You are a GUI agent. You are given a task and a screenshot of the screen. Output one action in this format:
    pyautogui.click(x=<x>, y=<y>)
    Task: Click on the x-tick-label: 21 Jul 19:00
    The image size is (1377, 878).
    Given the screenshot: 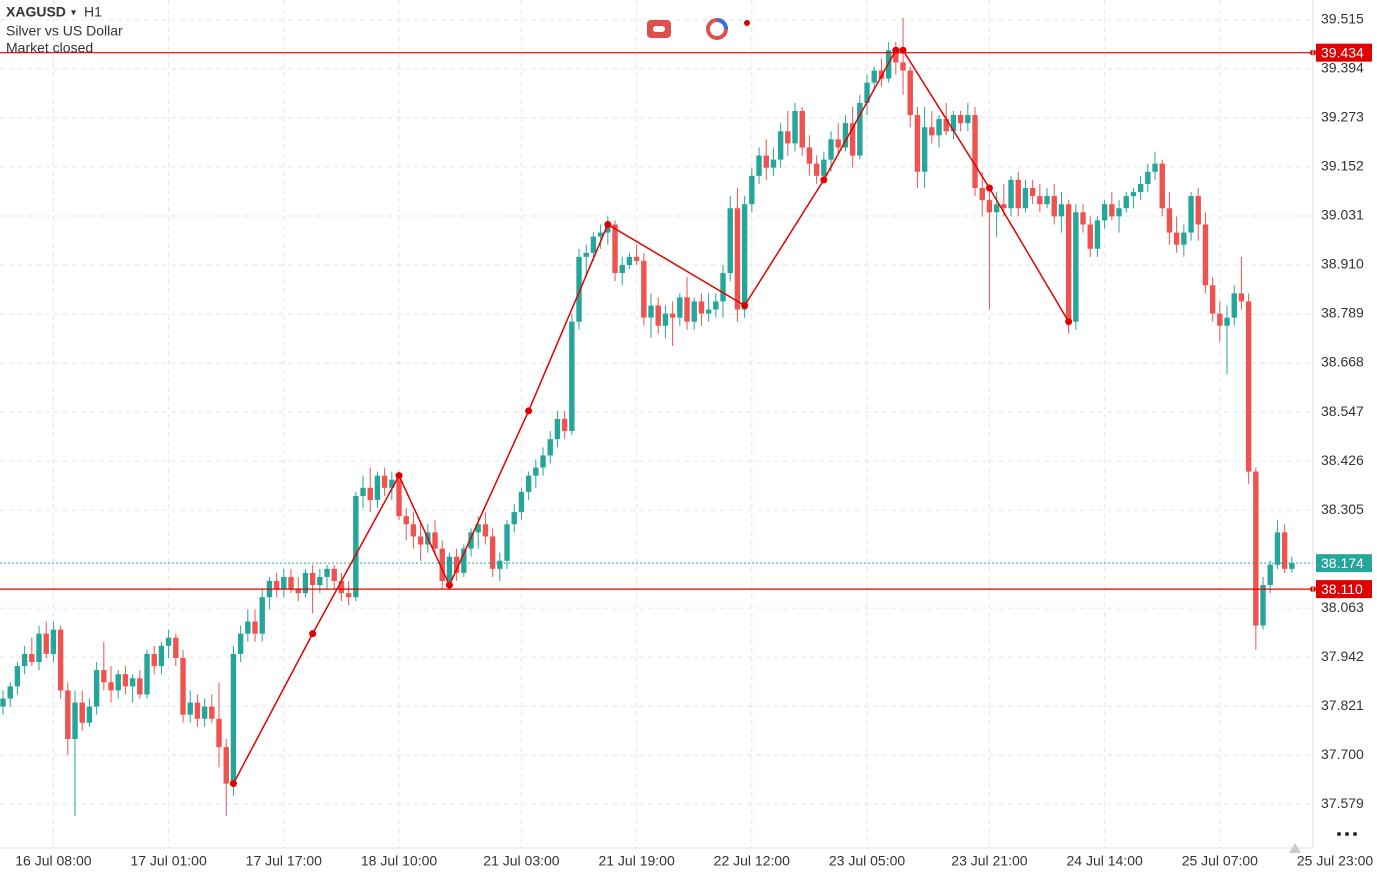 What is the action you would take?
    pyautogui.click(x=636, y=861)
    